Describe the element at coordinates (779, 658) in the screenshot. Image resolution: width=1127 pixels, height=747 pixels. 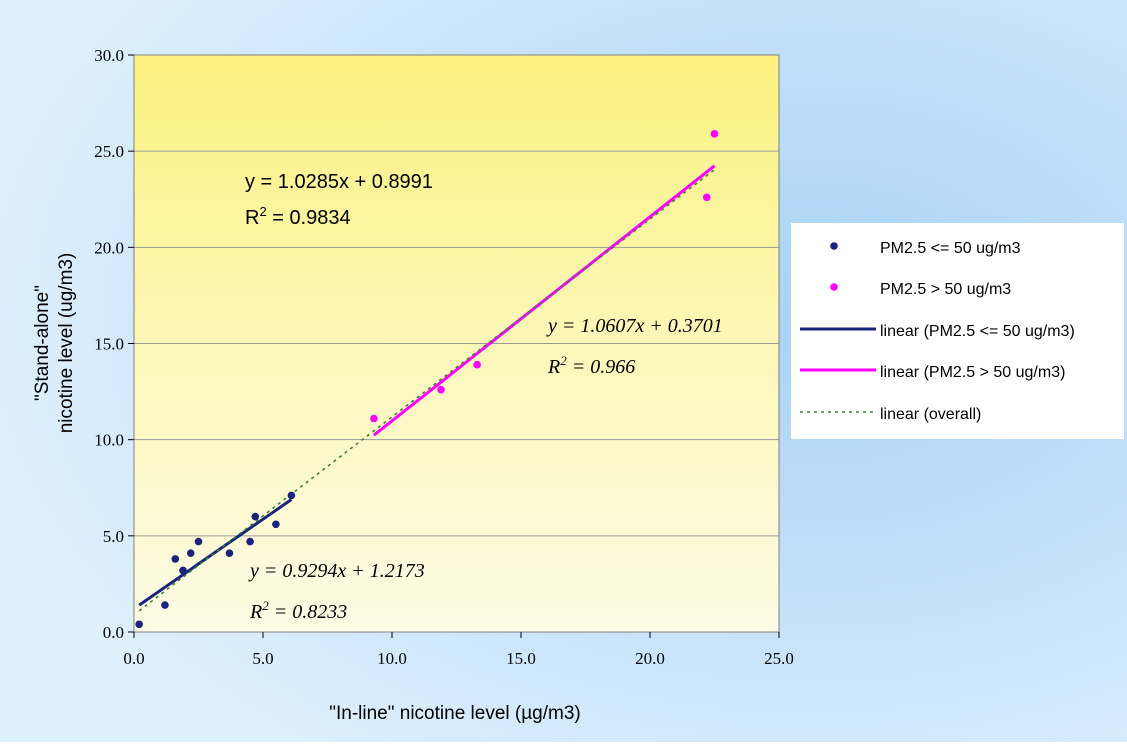
I see `x-tick-label: 25.0` at that location.